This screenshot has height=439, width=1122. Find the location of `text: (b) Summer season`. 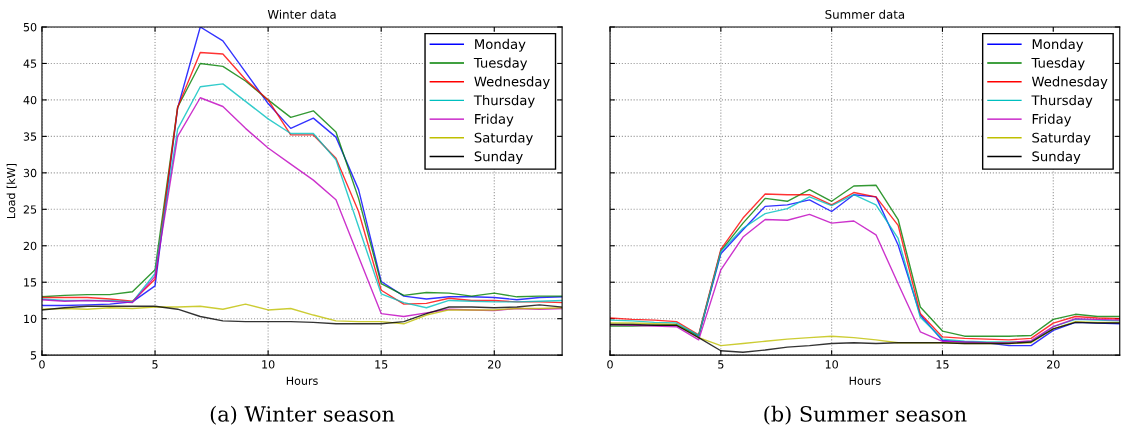

text: (b) Summer season is located at coordinates (865, 415).